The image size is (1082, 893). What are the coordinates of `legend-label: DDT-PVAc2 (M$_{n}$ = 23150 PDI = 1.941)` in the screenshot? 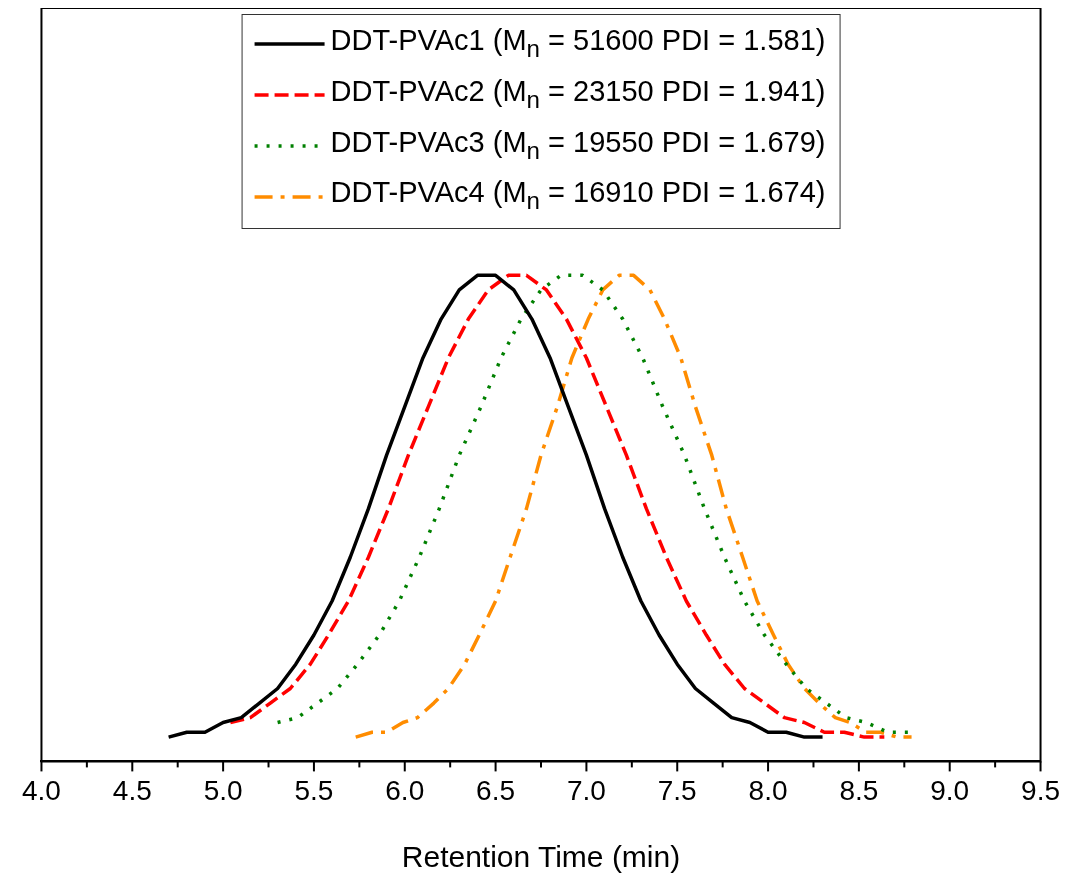 It's located at (578, 94).